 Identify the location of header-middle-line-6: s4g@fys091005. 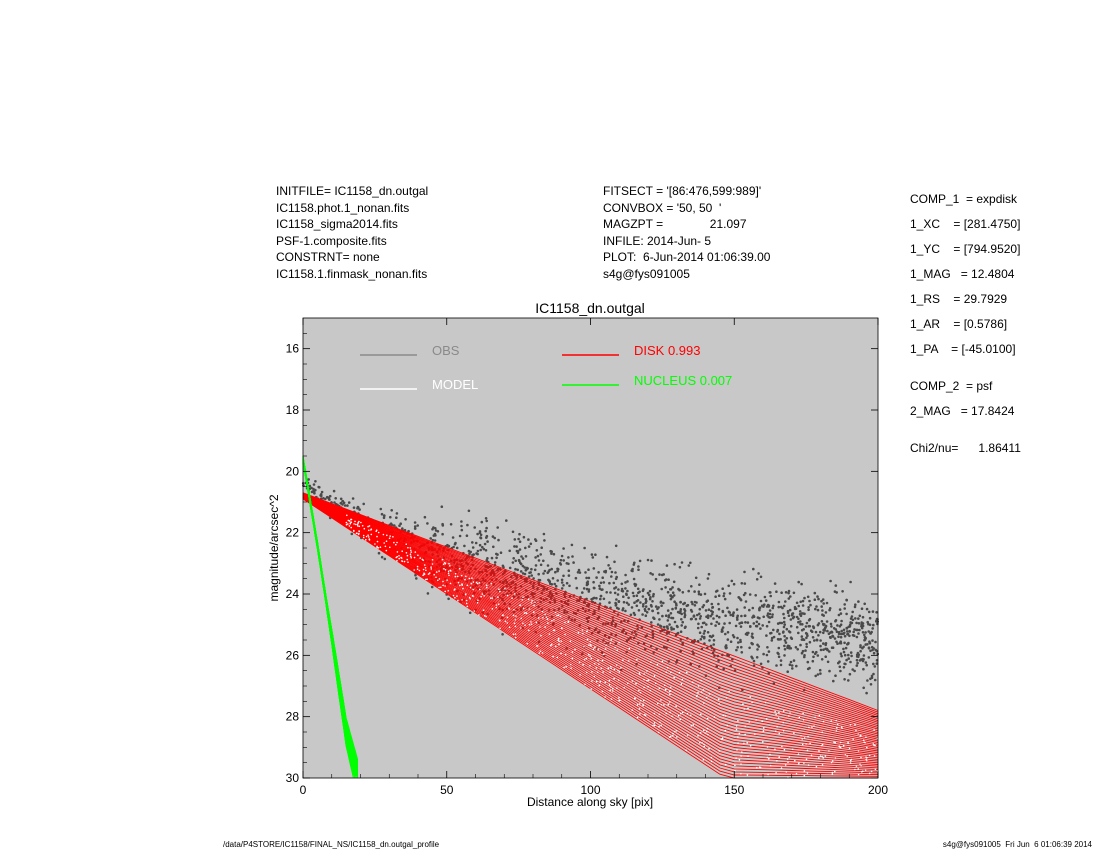
(646, 273).